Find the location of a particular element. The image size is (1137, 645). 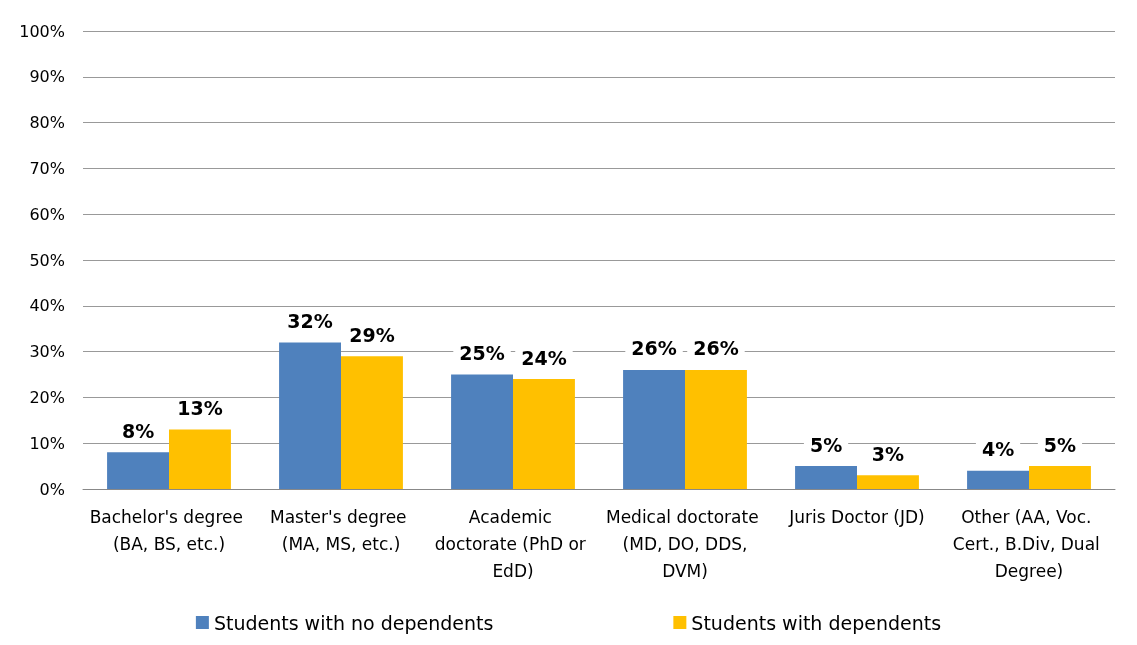

y-tick-label: 80% is located at coordinates (47, 123).